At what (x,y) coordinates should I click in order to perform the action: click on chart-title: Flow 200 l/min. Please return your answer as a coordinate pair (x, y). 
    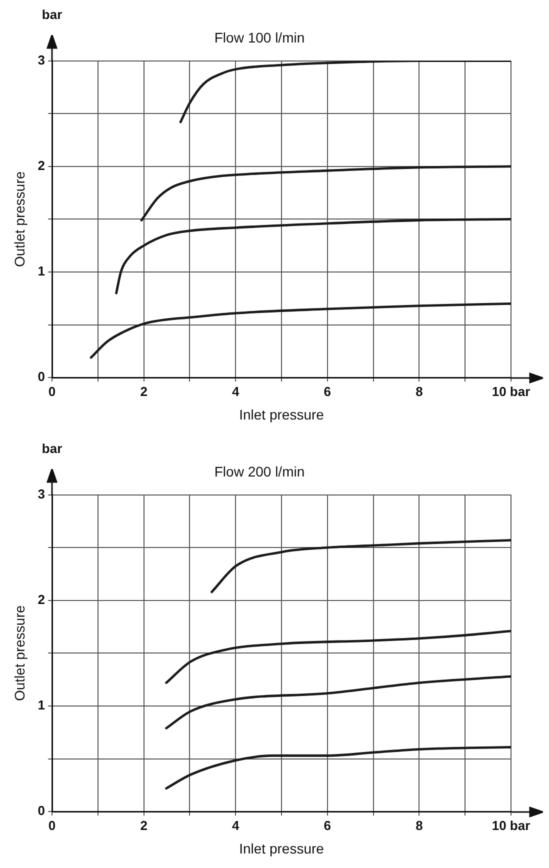
    Looking at the image, I should click on (259, 471).